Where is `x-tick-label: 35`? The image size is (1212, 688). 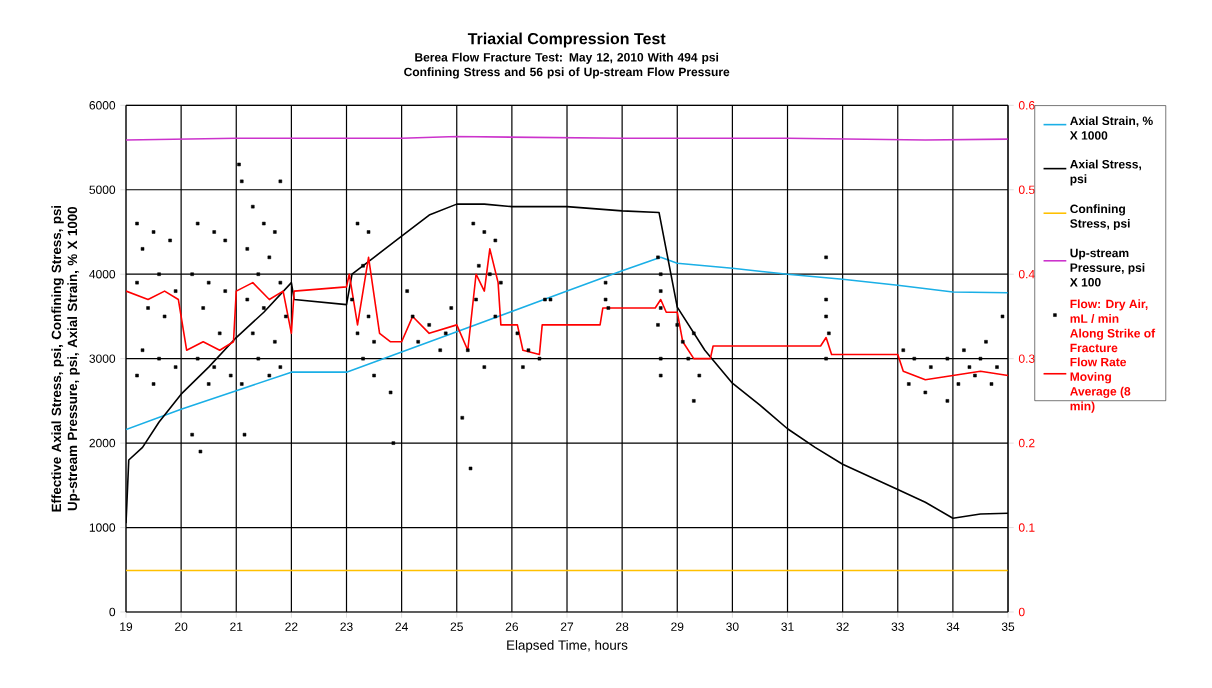
x-tick-label: 35 is located at coordinates (1008, 626).